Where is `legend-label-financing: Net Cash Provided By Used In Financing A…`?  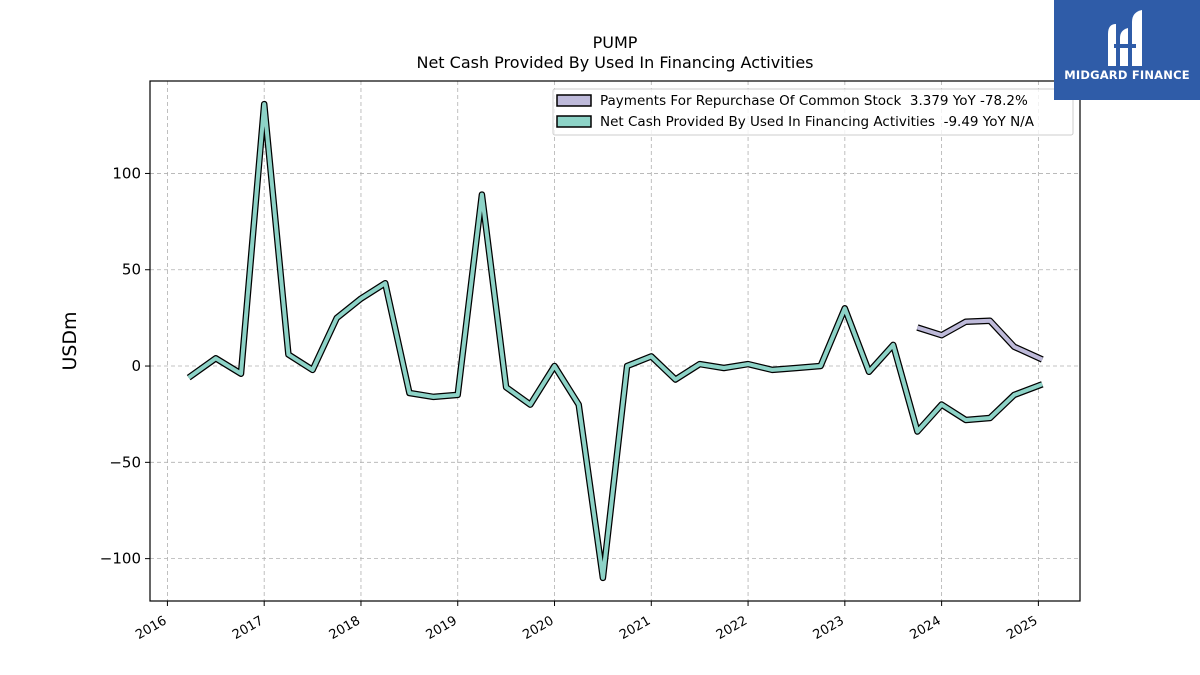 legend-label-financing: Net Cash Provided By Used In Financing A… is located at coordinates (817, 122).